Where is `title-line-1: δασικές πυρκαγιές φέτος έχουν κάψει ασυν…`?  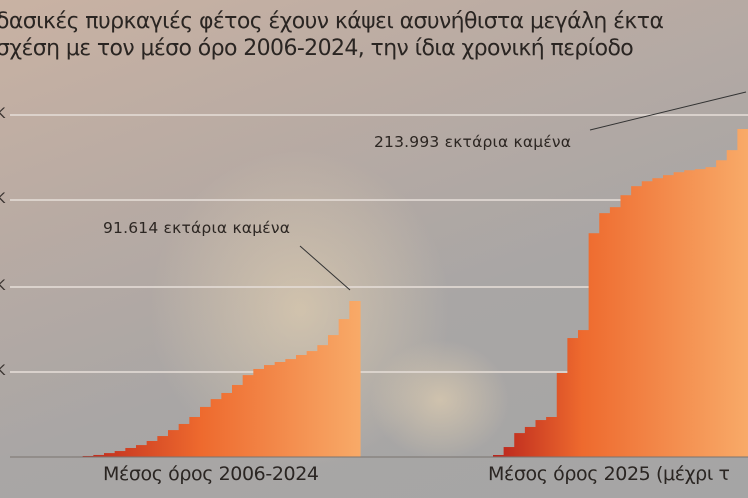
title-line-1: δασικές πυρκαγιές φέτος έχουν κάψει ασυν… is located at coordinates (332, 21).